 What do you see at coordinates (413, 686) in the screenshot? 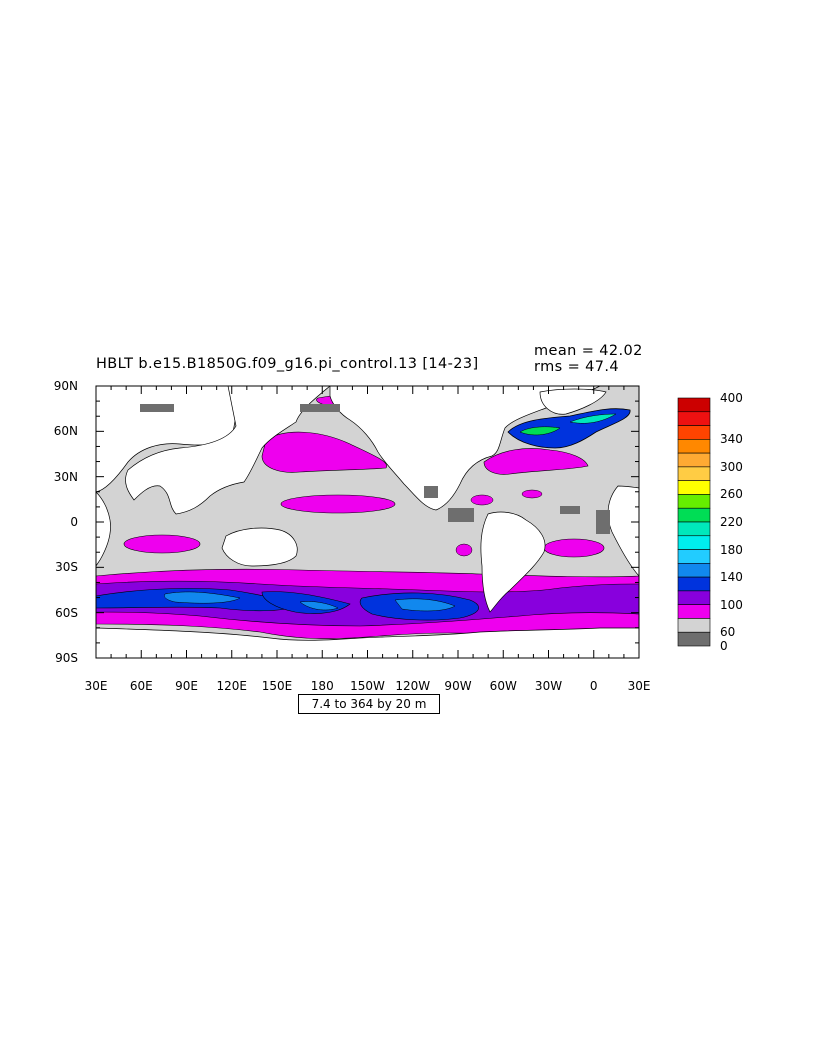
I see `lon-label: 120W` at bounding box center [413, 686].